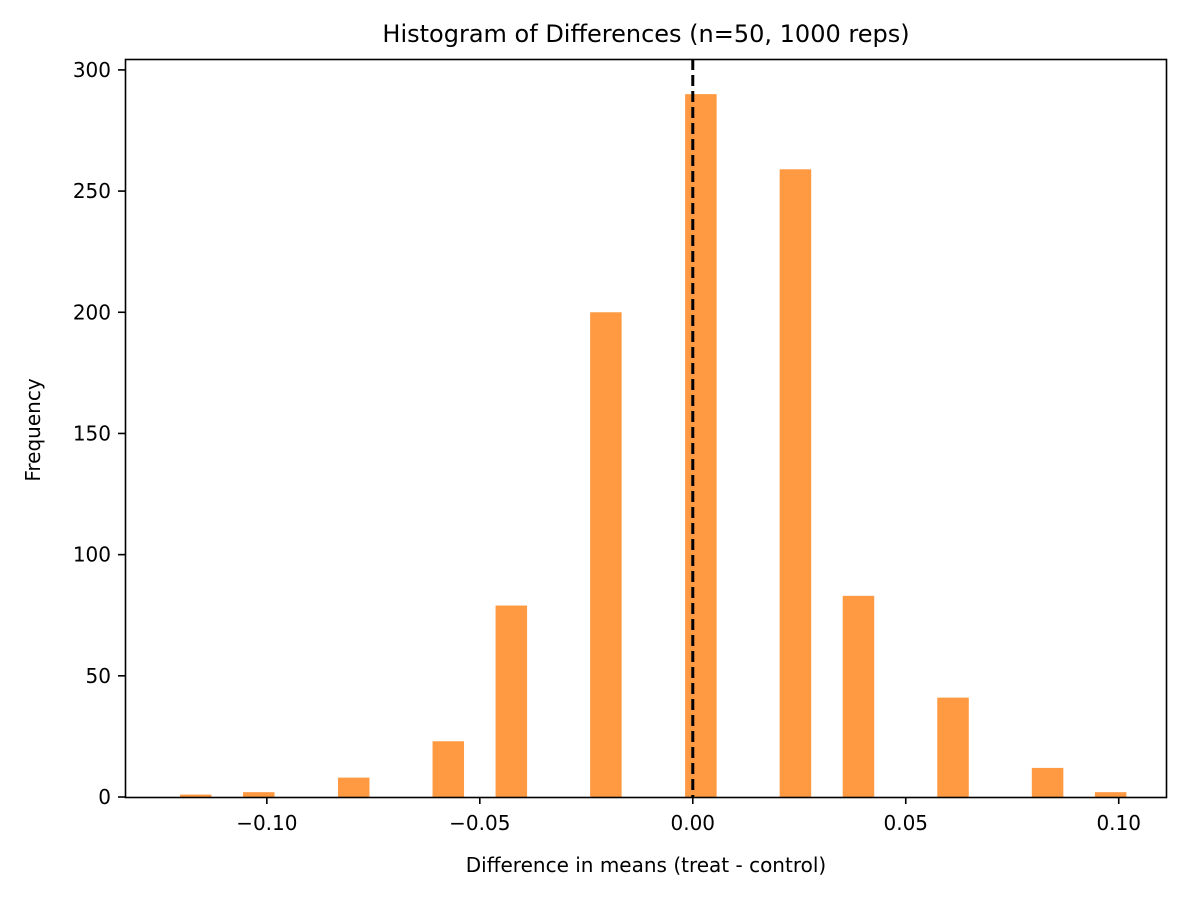 The height and width of the screenshot is (898, 1186). What do you see at coordinates (92, 191) in the screenshot?
I see `y-tick-label: 250` at bounding box center [92, 191].